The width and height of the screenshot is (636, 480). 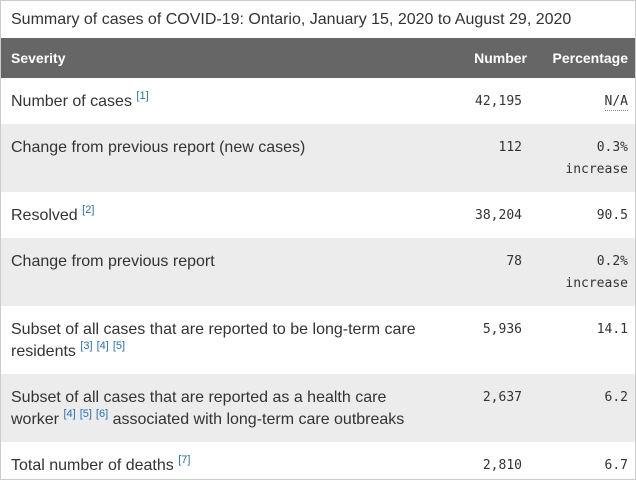 I want to click on percentage-cell: 0.3% increase, so click(x=596, y=158).